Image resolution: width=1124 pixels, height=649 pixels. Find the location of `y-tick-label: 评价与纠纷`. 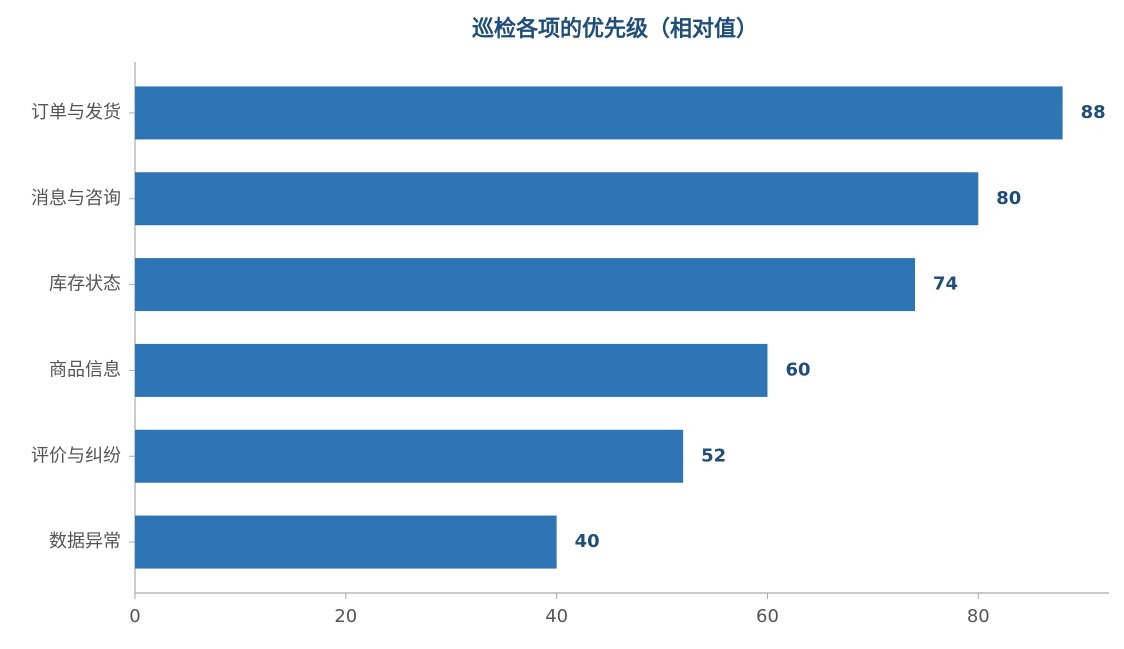

y-tick-label: 评价与纠纷 is located at coordinates (76, 455).